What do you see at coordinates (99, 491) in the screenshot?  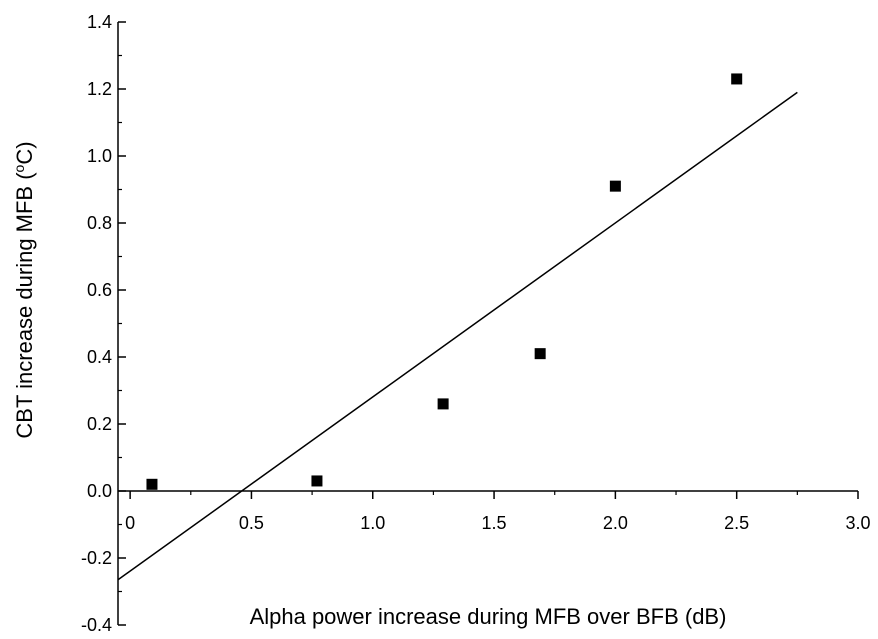 I see `y-tick-label: 0.0` at bounding box center [99, 491].